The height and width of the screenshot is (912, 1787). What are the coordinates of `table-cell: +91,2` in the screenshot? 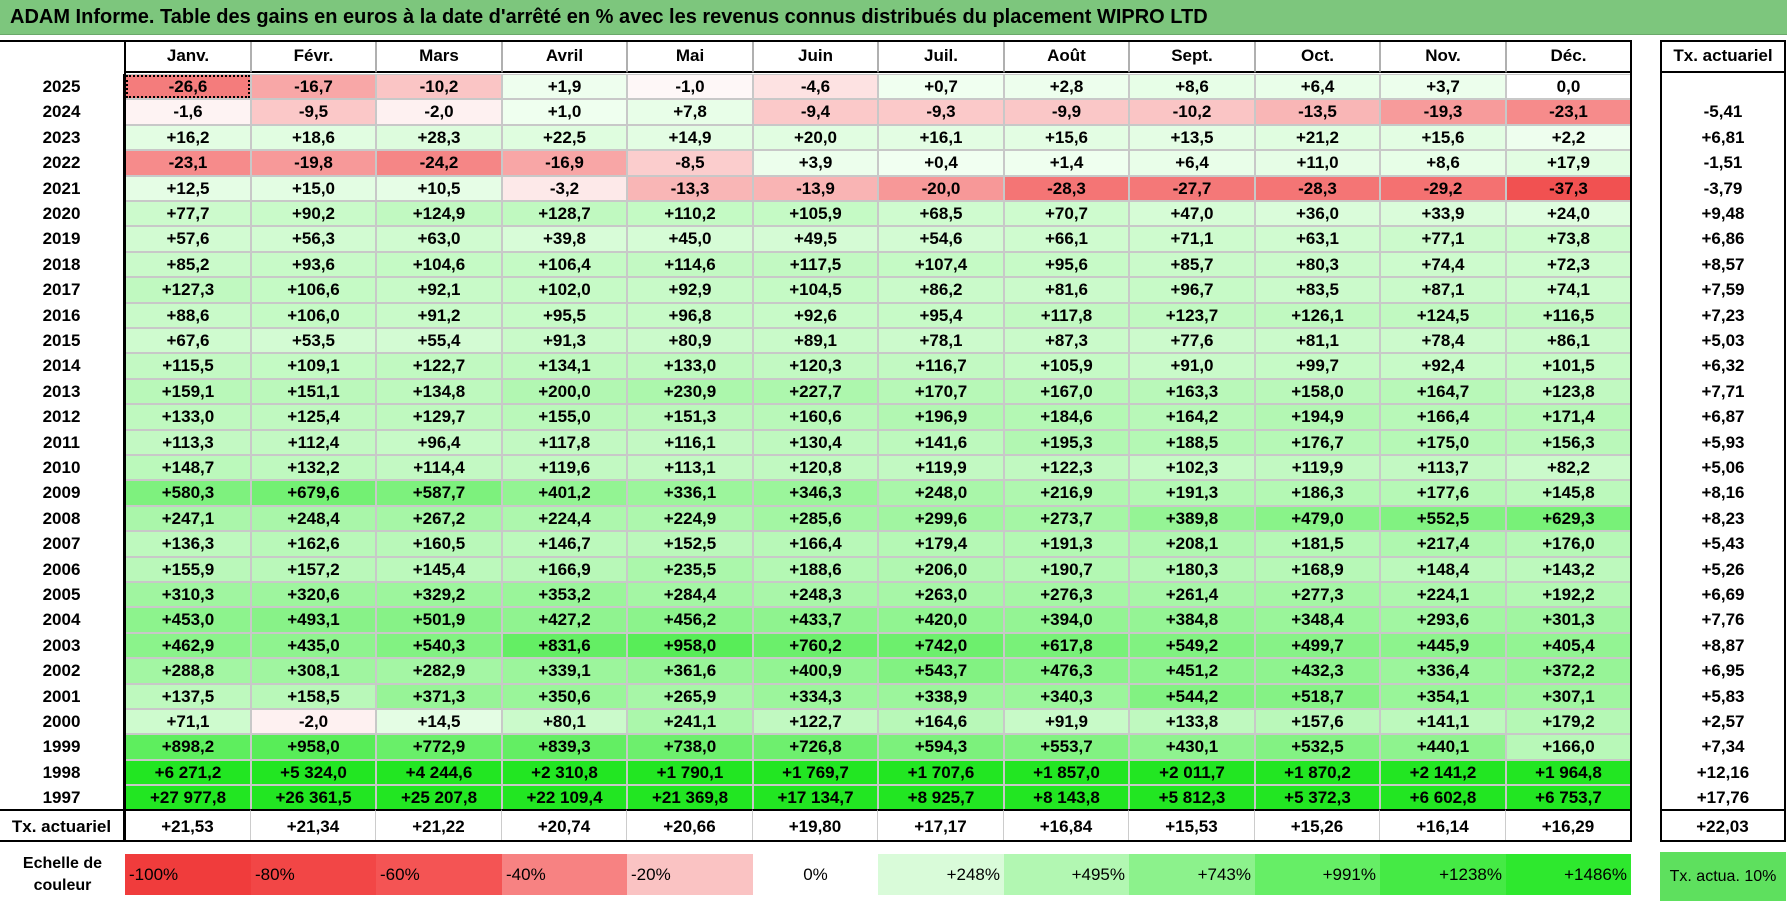 It's located at (439, 315).